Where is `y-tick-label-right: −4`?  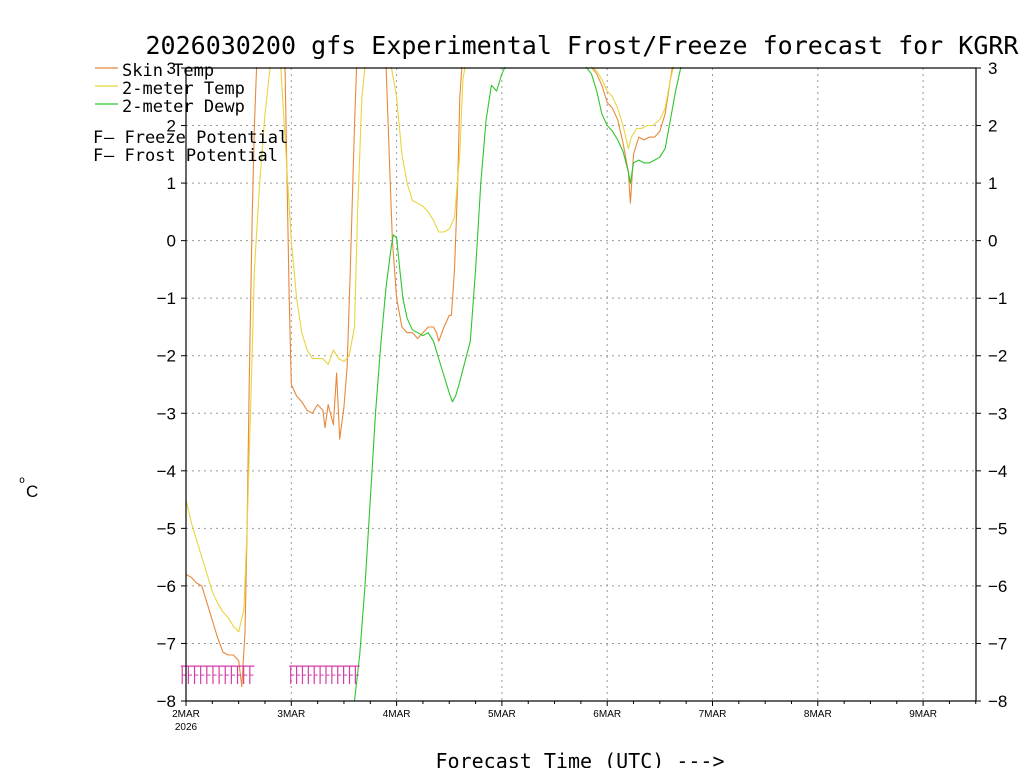
y-tick-label-right: −4 is located at coordinates (997, 471).